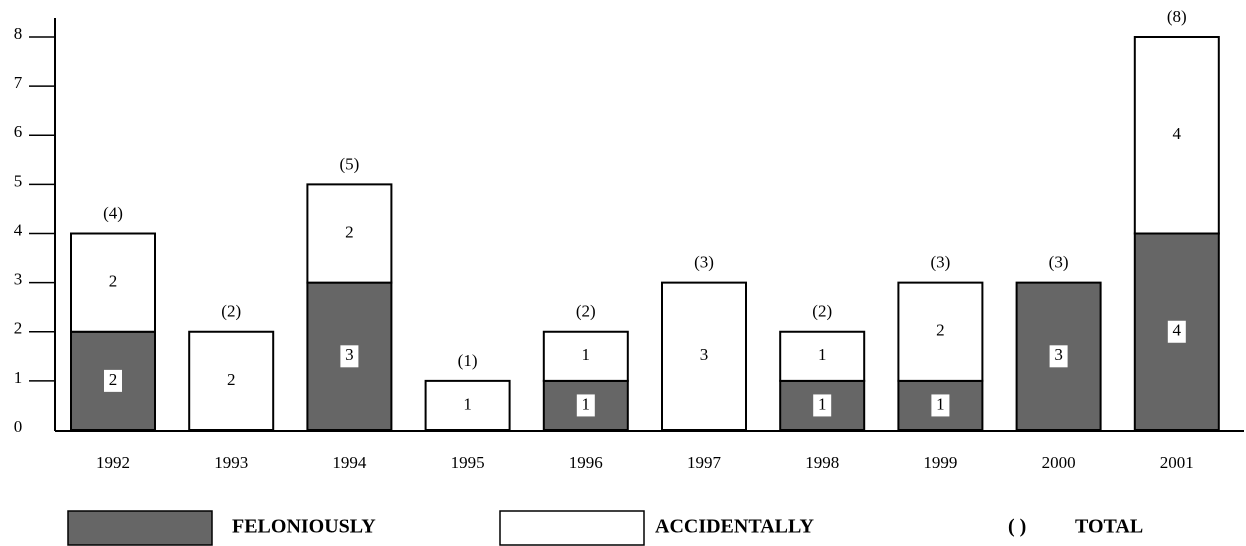 The image size is (1246, 546). Describe the element at coordinates (113, 212) in the screenshot. I see `total-label: (4)` at that location.